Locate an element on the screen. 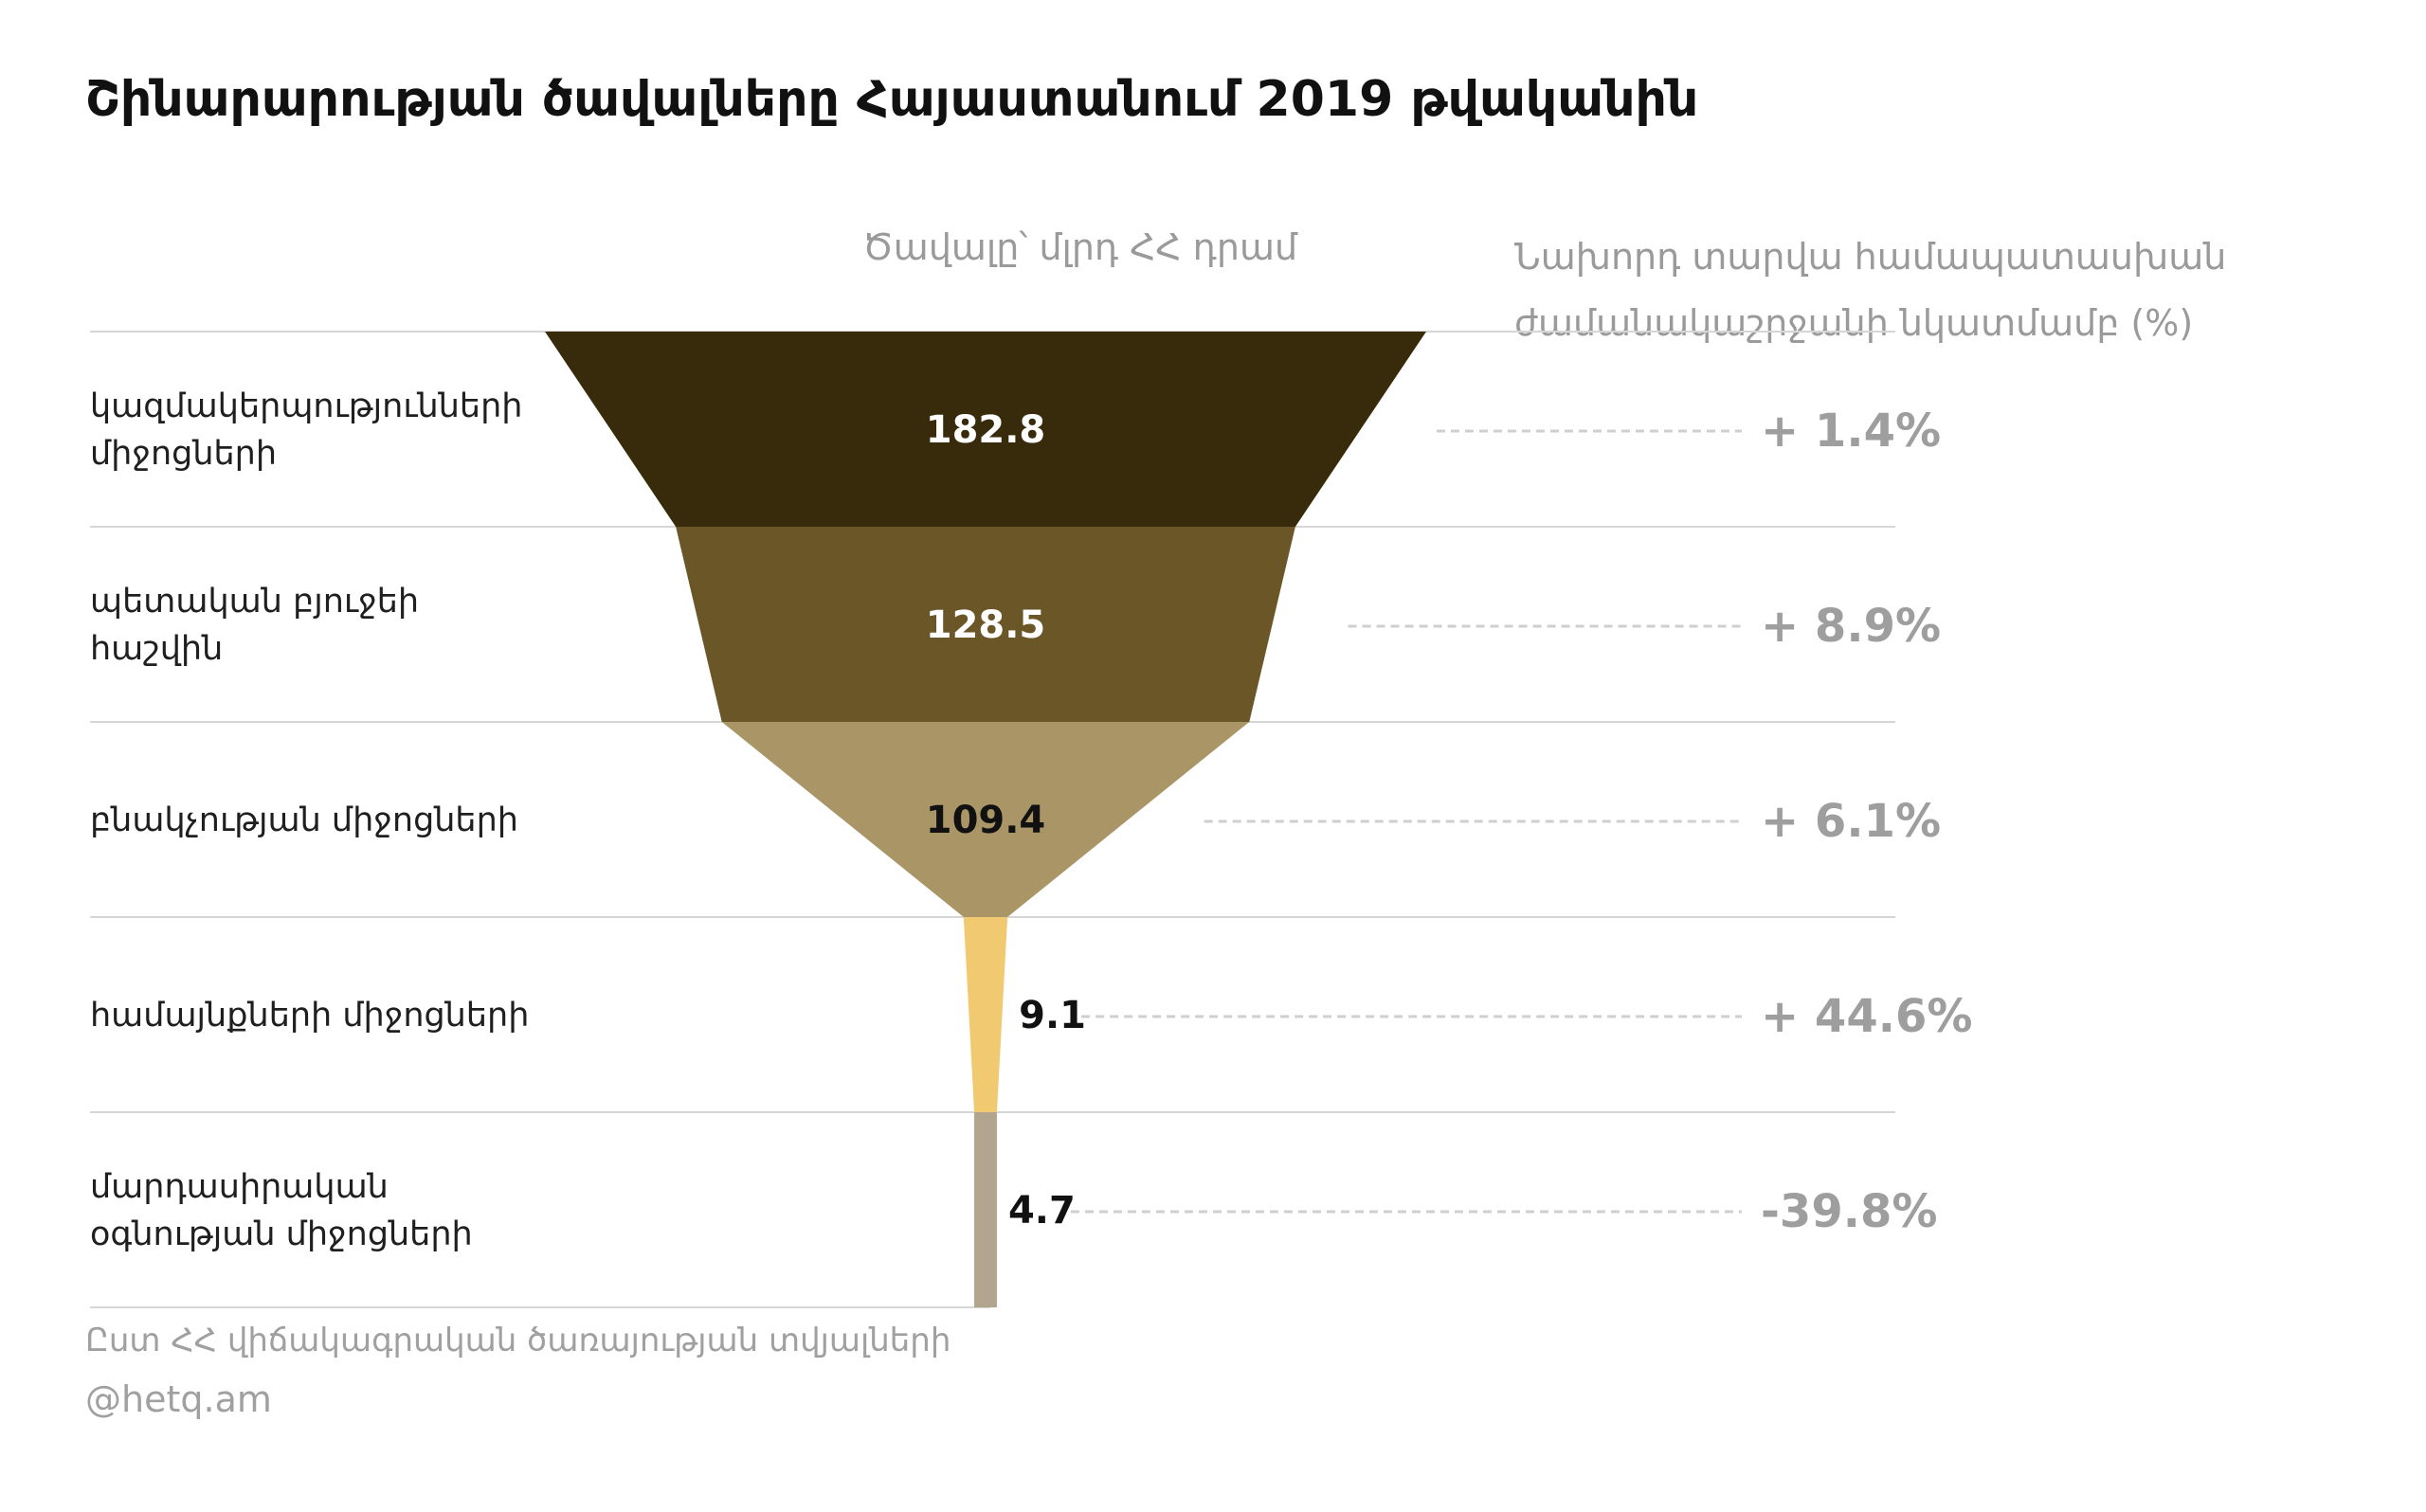 This screenshot has height=1512, width=2426. category-label: պետական բյուջեի is located at coordinates (254, 602).